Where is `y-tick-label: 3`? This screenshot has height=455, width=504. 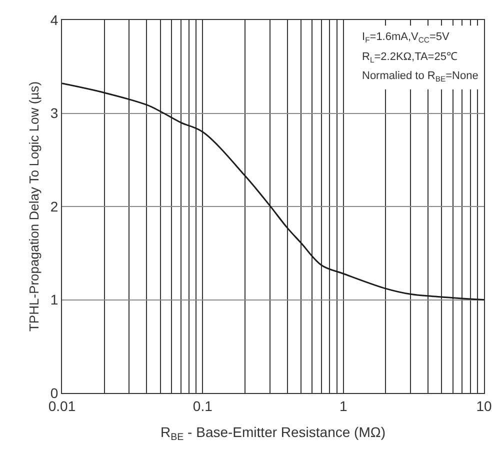 y-tick-label: 3 is located at coordinates (54, 113).